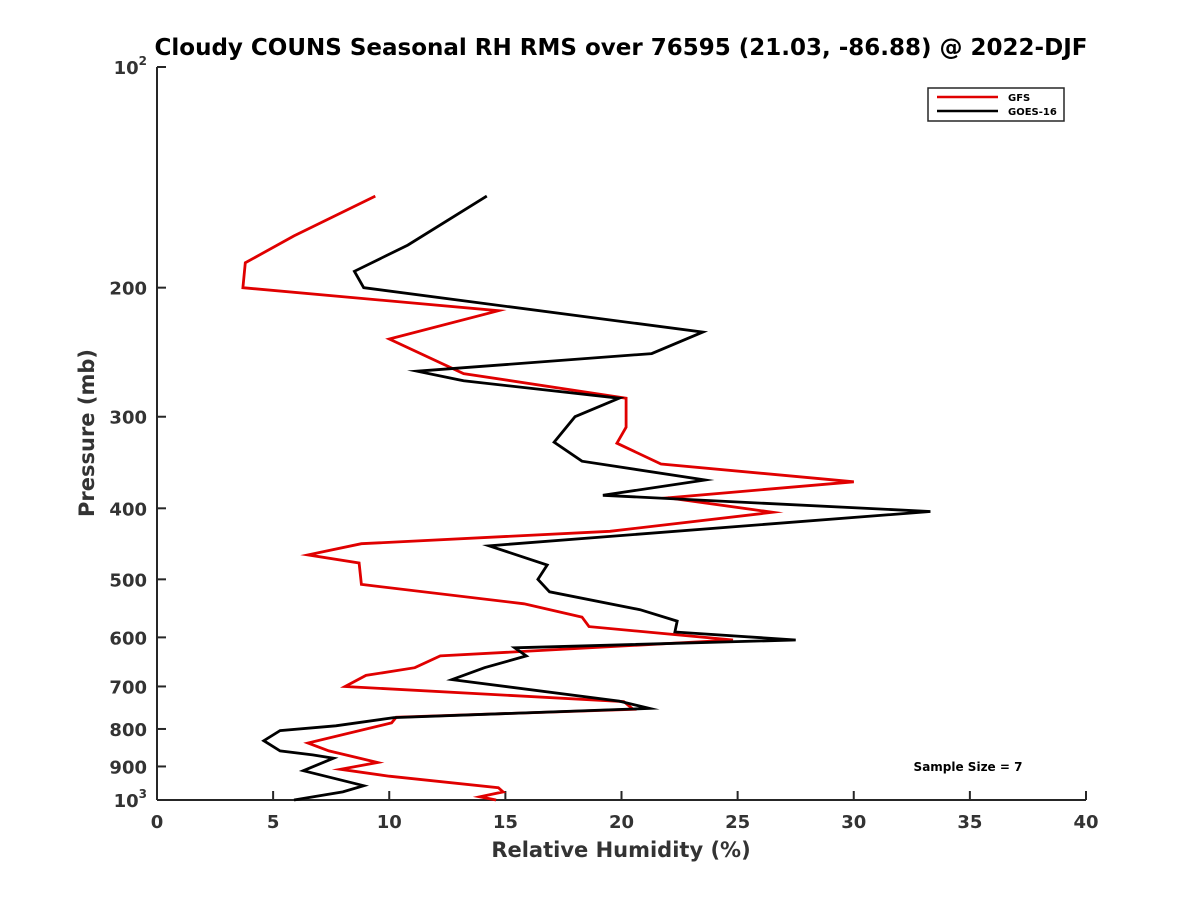 The width and height of the screenshot is (1200, 900). I want to click on x-tick-label: 0, so click(157, 822).